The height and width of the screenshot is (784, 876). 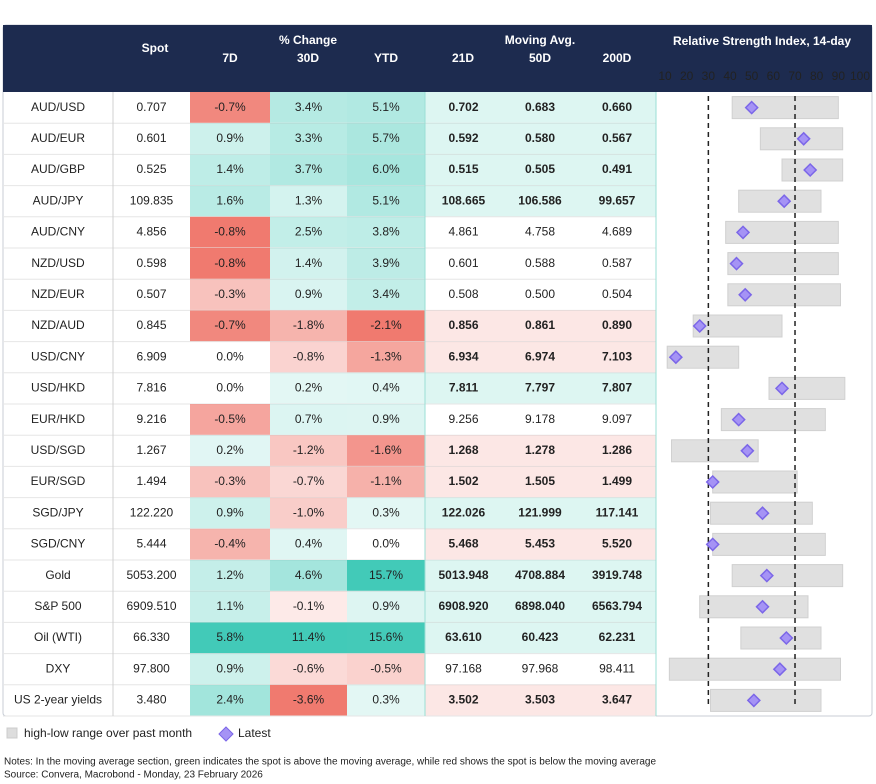 I want to click on cell: 1.1%, so click(x=230, y=606).